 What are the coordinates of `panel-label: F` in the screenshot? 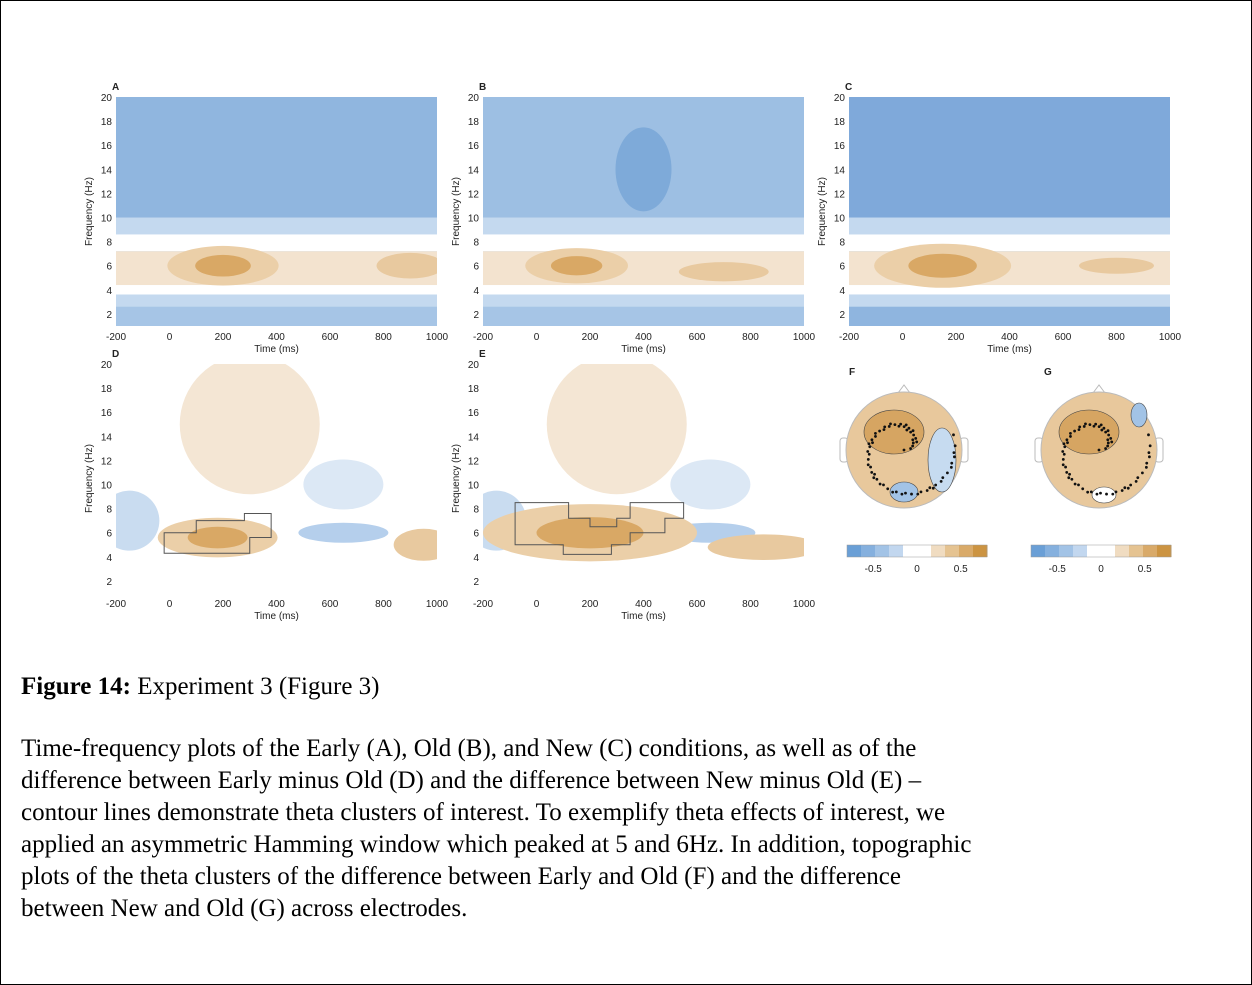 It's located at (852, 372).